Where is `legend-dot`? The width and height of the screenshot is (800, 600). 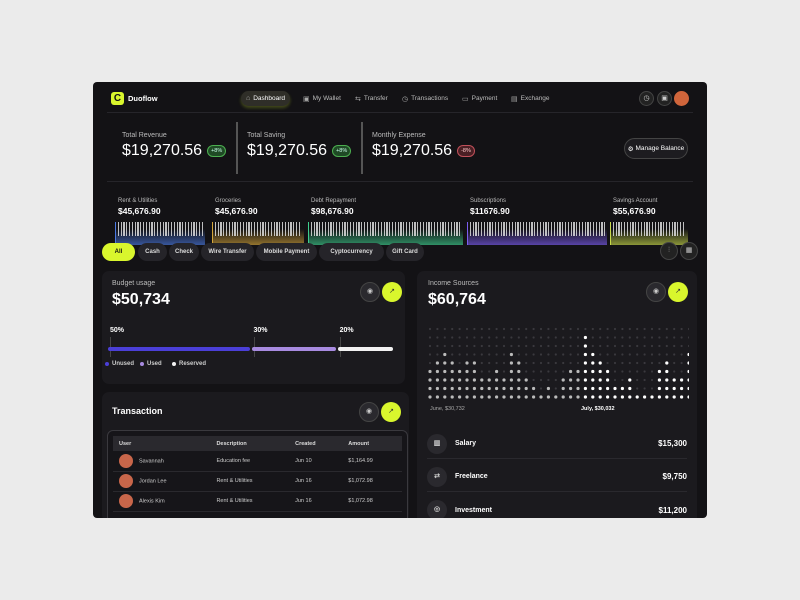
legend-dot is located at coordinates (142, 364).